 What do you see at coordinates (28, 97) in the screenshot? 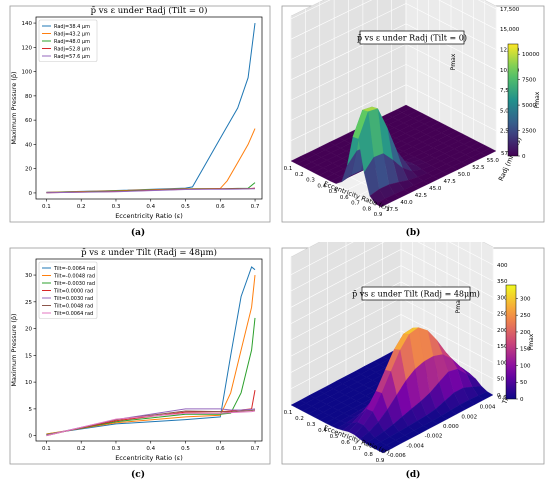
I see `y-tick-label: 80` at bounding box center [28, 97].